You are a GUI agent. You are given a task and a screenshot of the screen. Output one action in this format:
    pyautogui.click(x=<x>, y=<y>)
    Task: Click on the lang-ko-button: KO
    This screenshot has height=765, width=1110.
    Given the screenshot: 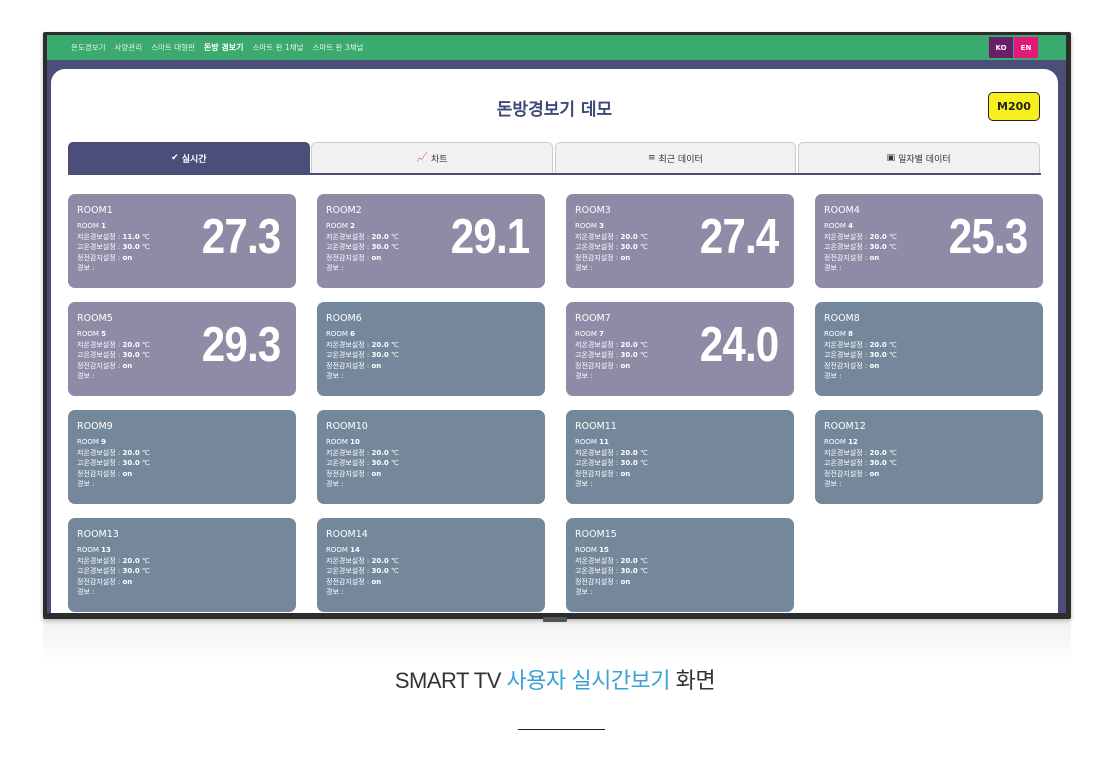 What is the action you would take?
    pyautogui.click(x=1001, y=47)
    